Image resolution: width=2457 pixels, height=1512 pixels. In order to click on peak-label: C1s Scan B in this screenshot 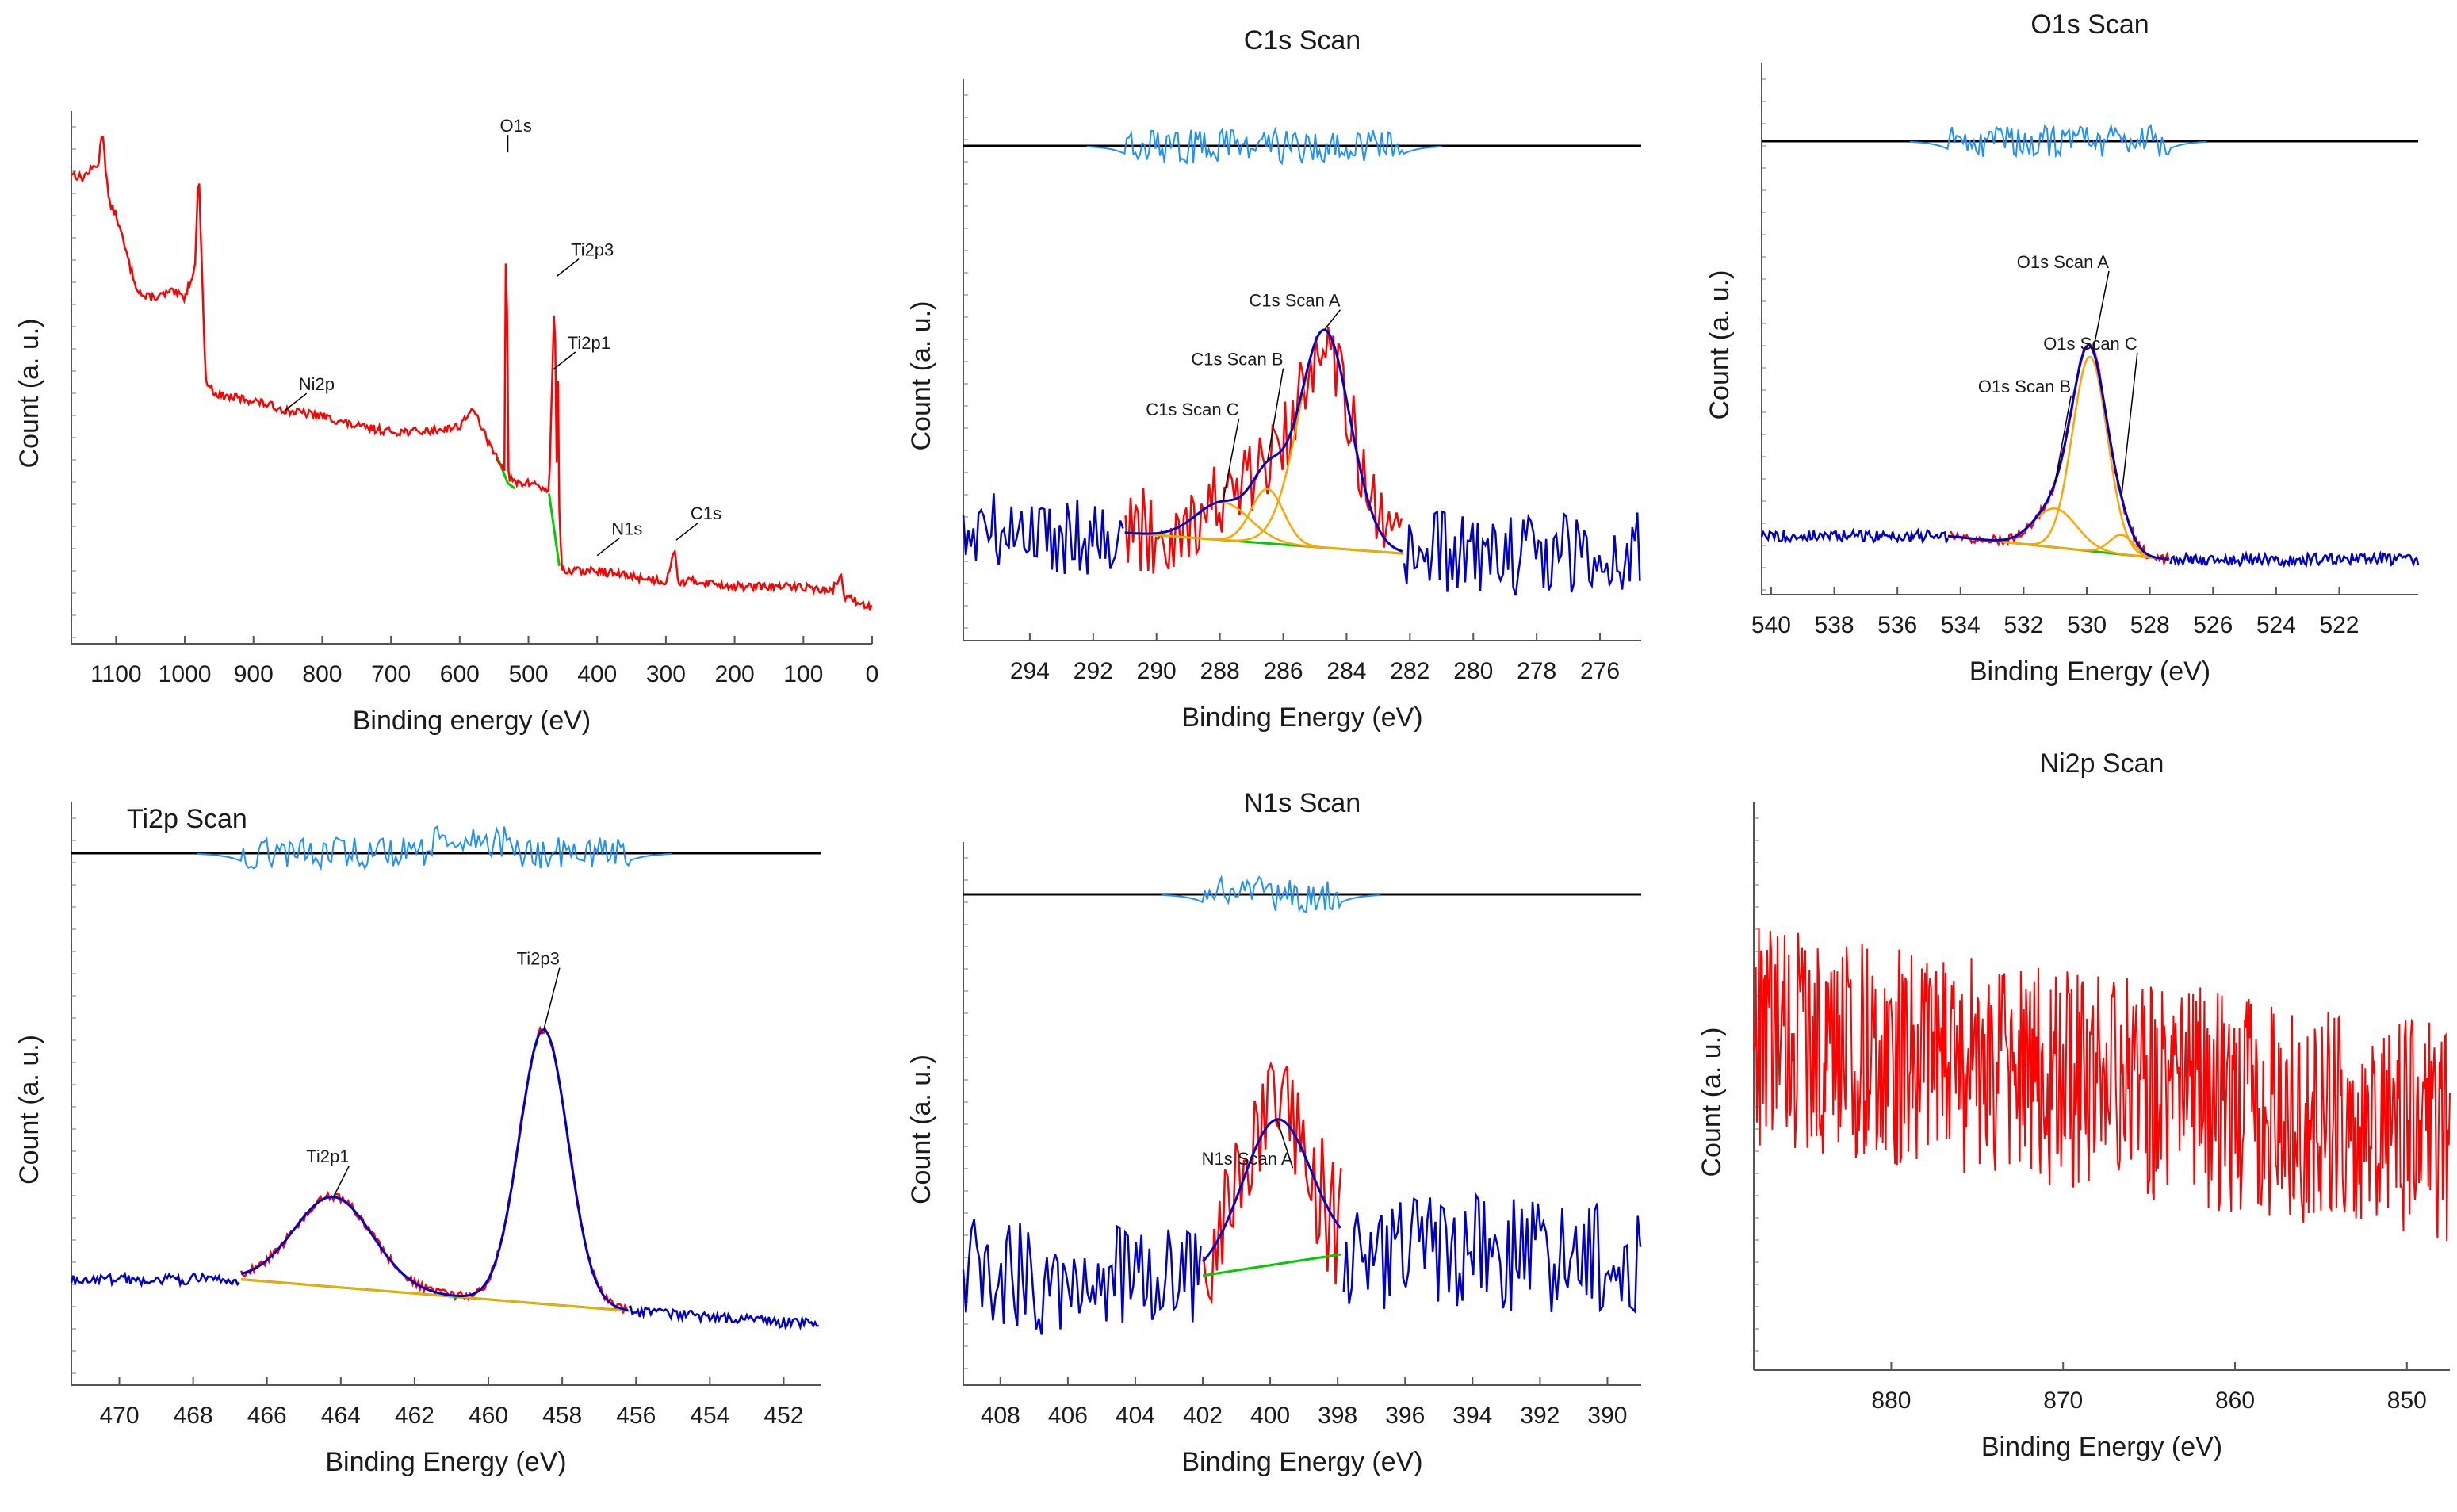, I will do `click(1237, 359)`.